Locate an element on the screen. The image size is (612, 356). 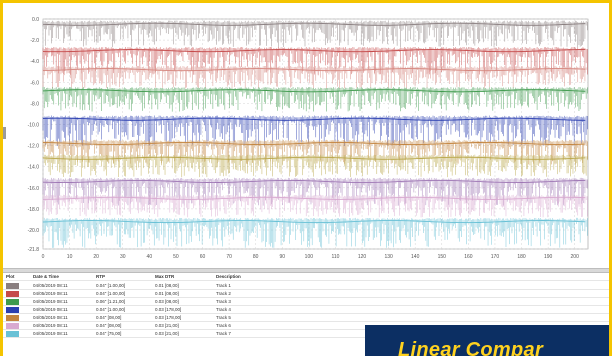
x-tick-label: 190 is located at coordinates (548, 257).